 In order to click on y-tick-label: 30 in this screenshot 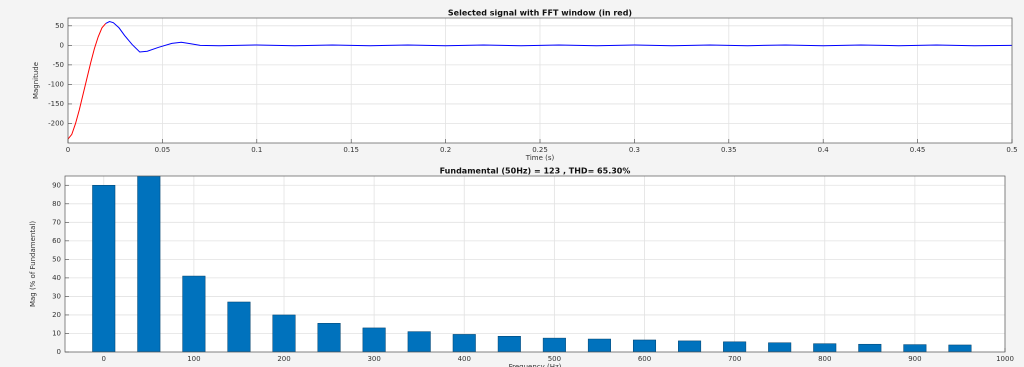, I will do `click(56, 296)`.